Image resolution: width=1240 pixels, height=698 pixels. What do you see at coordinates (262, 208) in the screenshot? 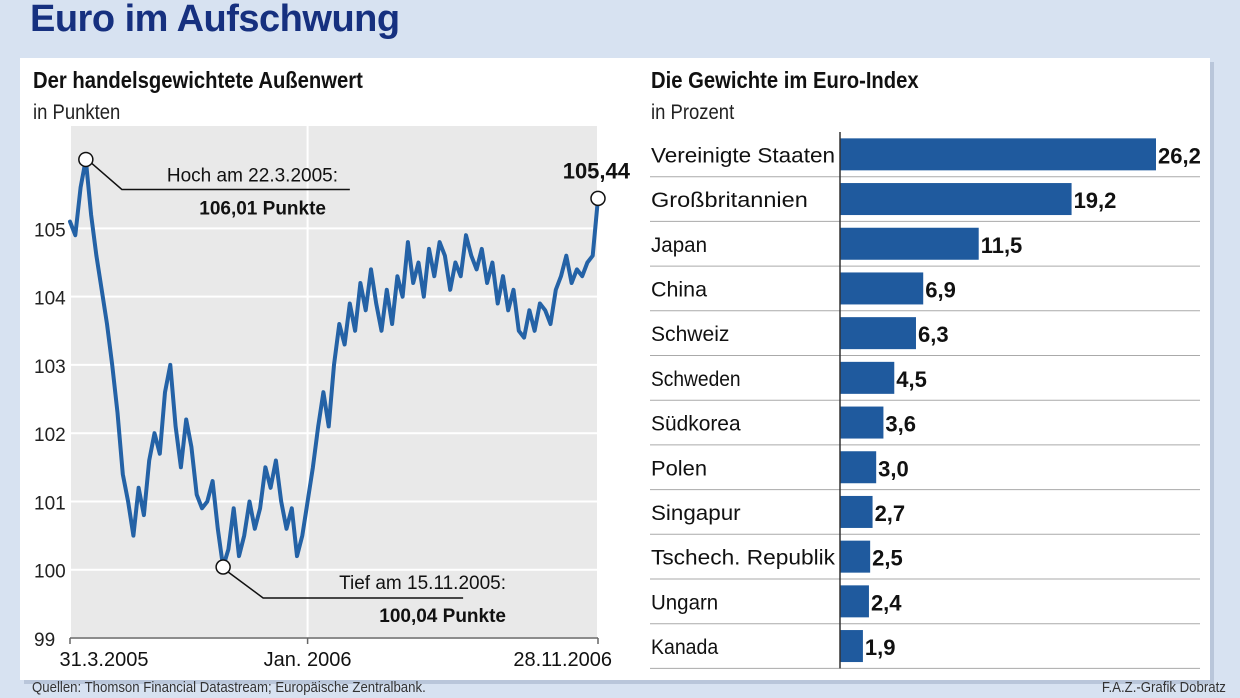
I see `high-value-label: 106,01 Punkte` at bounding box center [262, 208].